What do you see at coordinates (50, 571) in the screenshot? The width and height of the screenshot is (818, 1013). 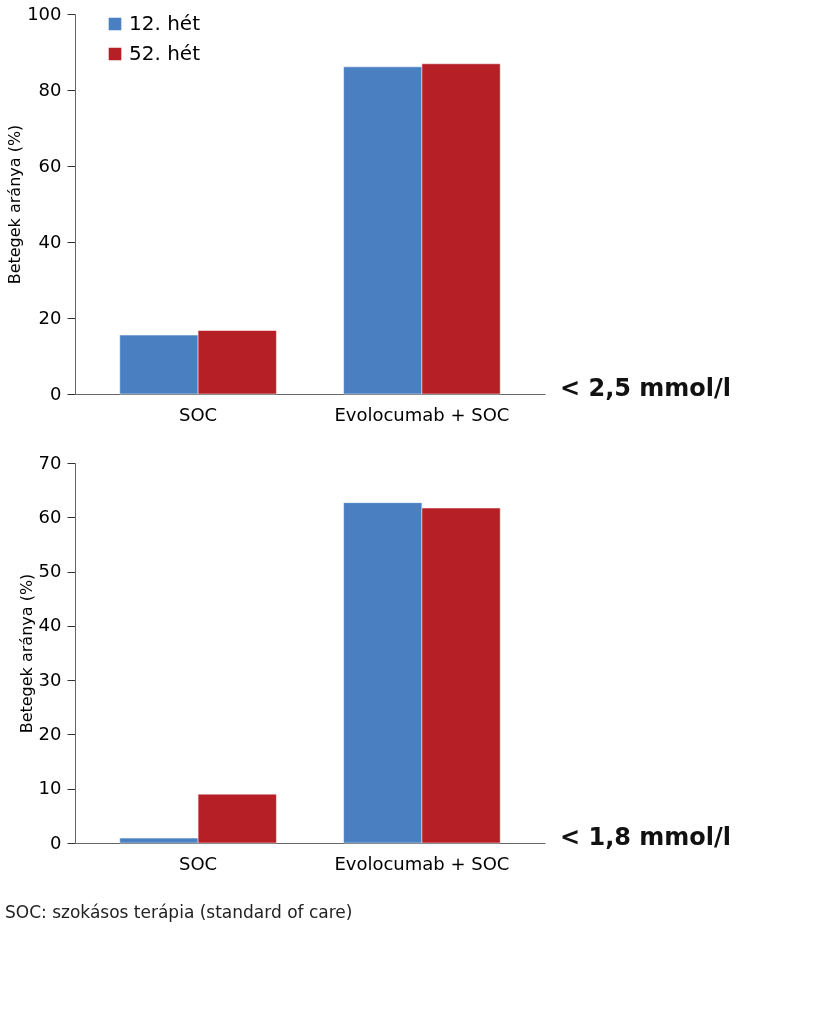 I see `y-tick-label: 50` at bounding box center [50, 571].